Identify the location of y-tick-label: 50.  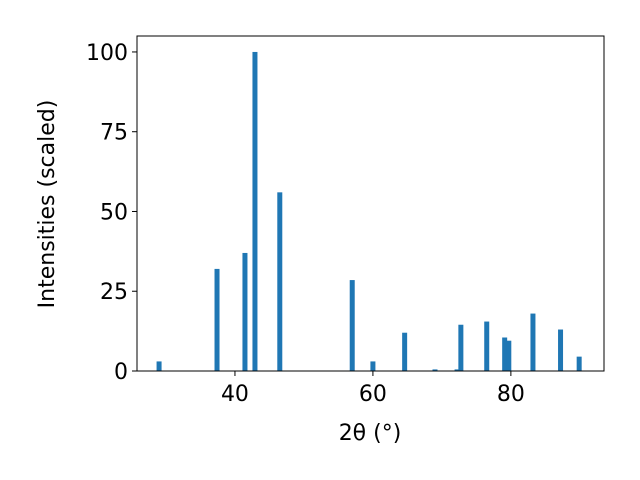
(114, 212).